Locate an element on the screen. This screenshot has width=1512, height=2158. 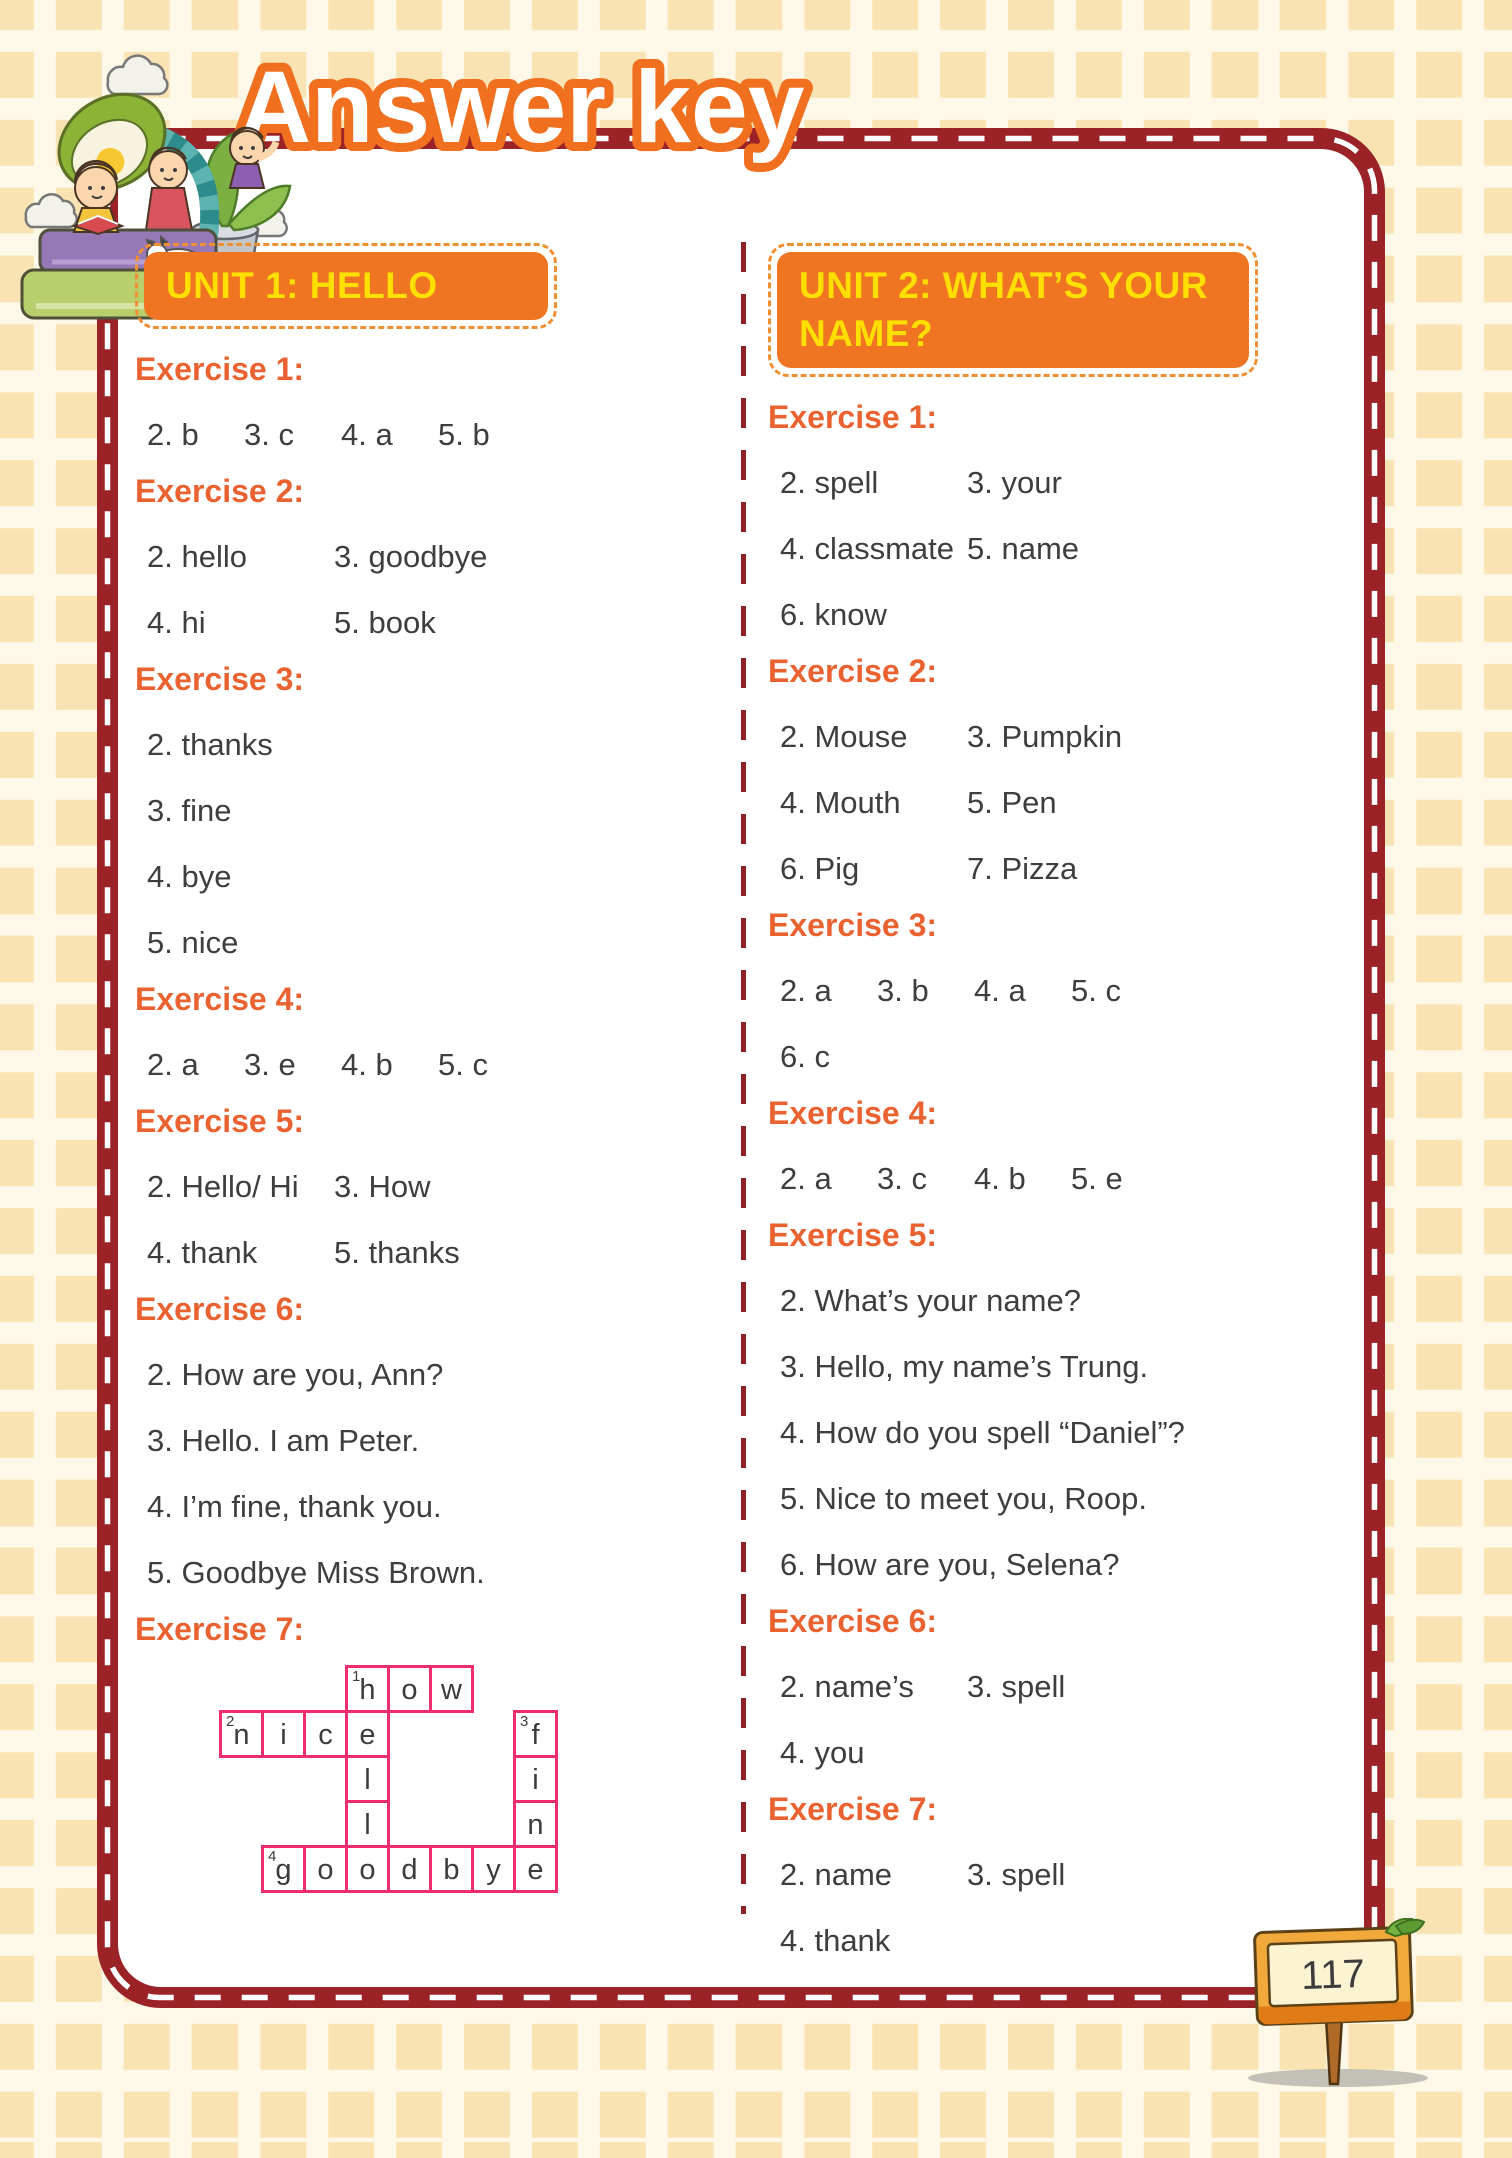
boy-waving is located at coordinates (254, 157).